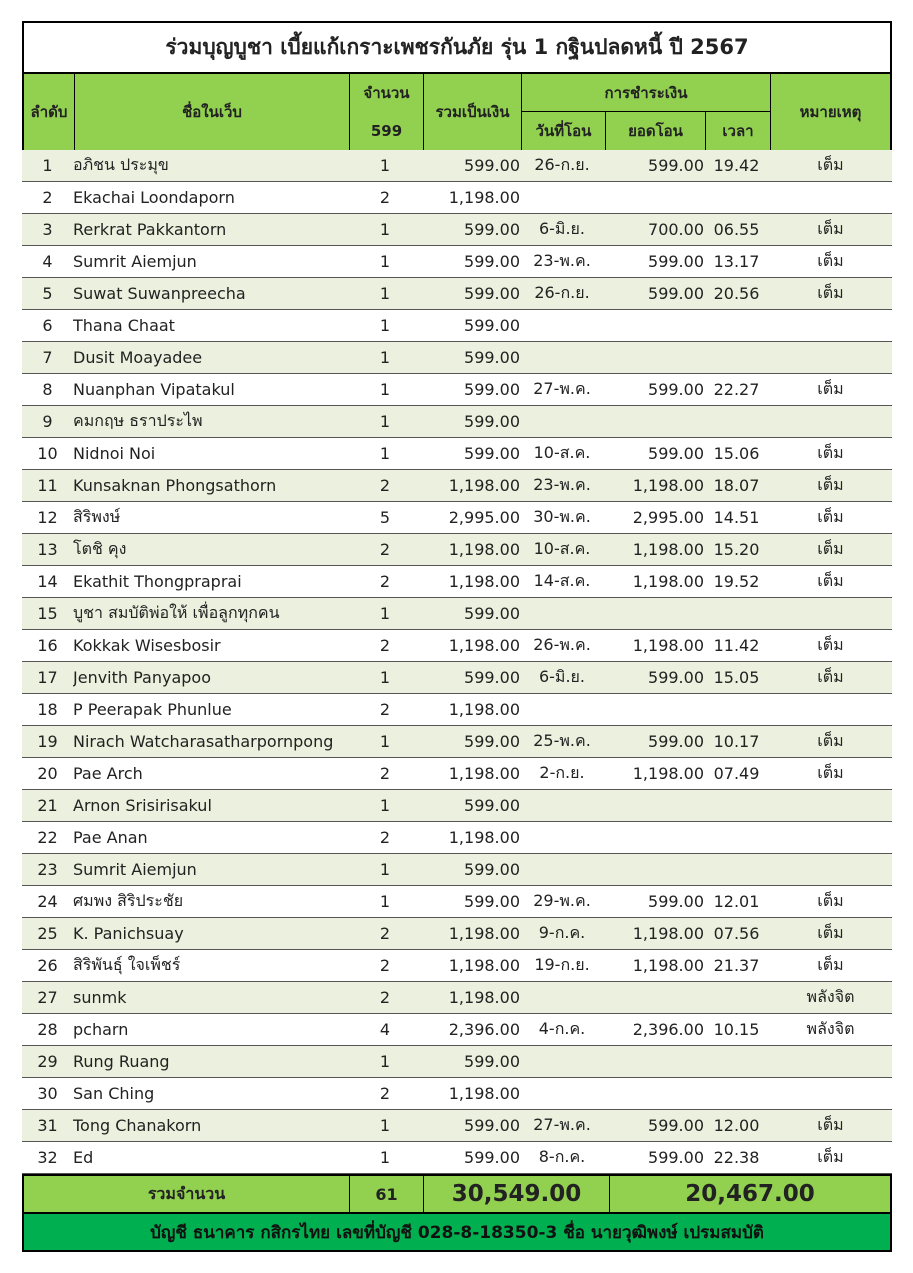  I want to click on transfer-amount: 1,198.00, so click(654, 933).